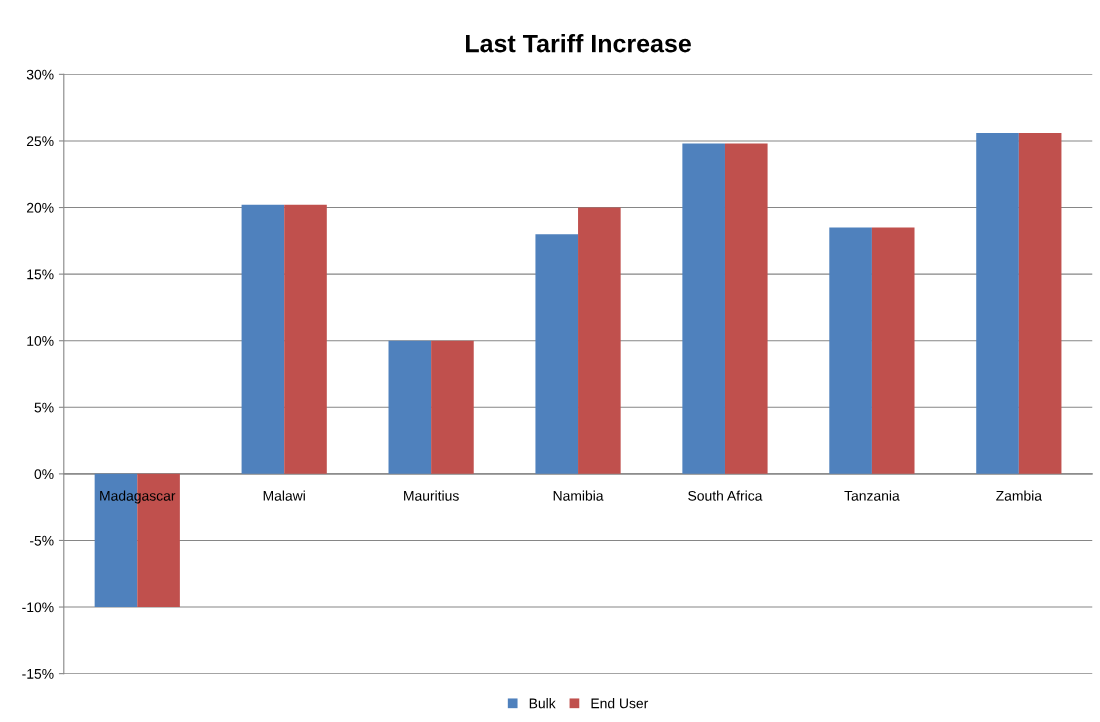  Describe the element at coordinates (44, 407) in the screenshot. I see `y-tick-label: 5%` at that location.